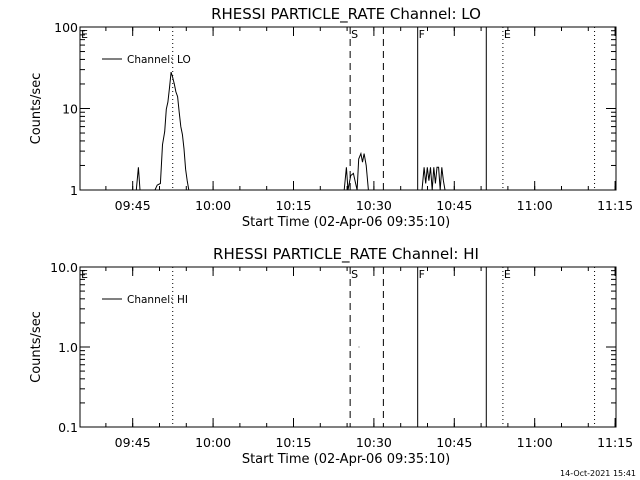  What do you see at coordinates (159, 60) in the screenshot?
I see `legend-label: Channel: LO` at bounding box center [159, 60].